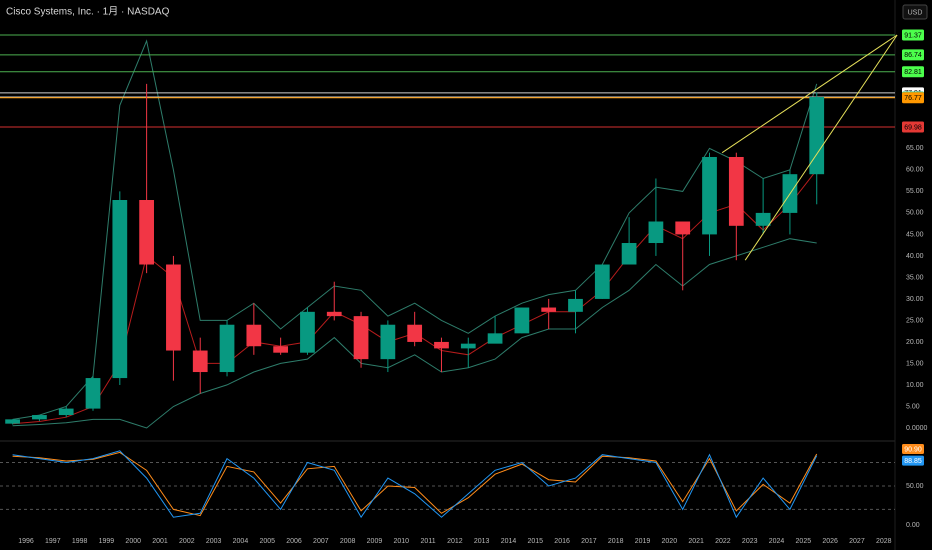 Image resolution: width=932 pixels, height=550 pixels. Describe the element at coordinates (857, 541) in the screenshot. I see `x-tick-label: 2027` at that location.